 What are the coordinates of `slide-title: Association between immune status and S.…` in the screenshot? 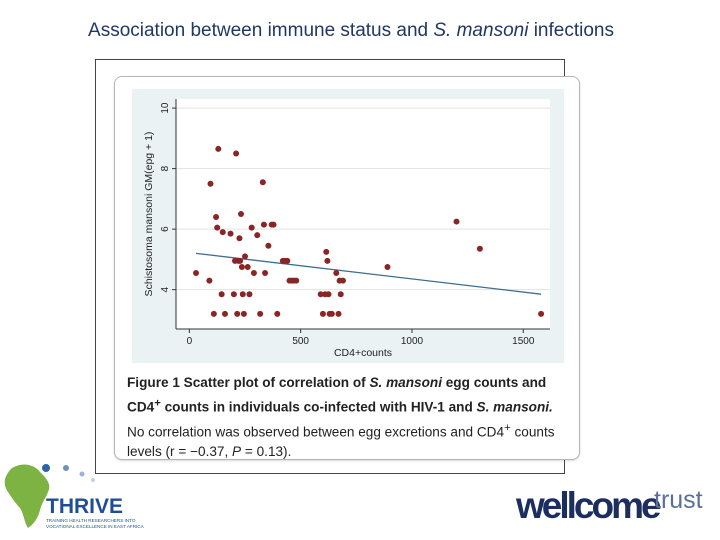 It's located at (351, 31).